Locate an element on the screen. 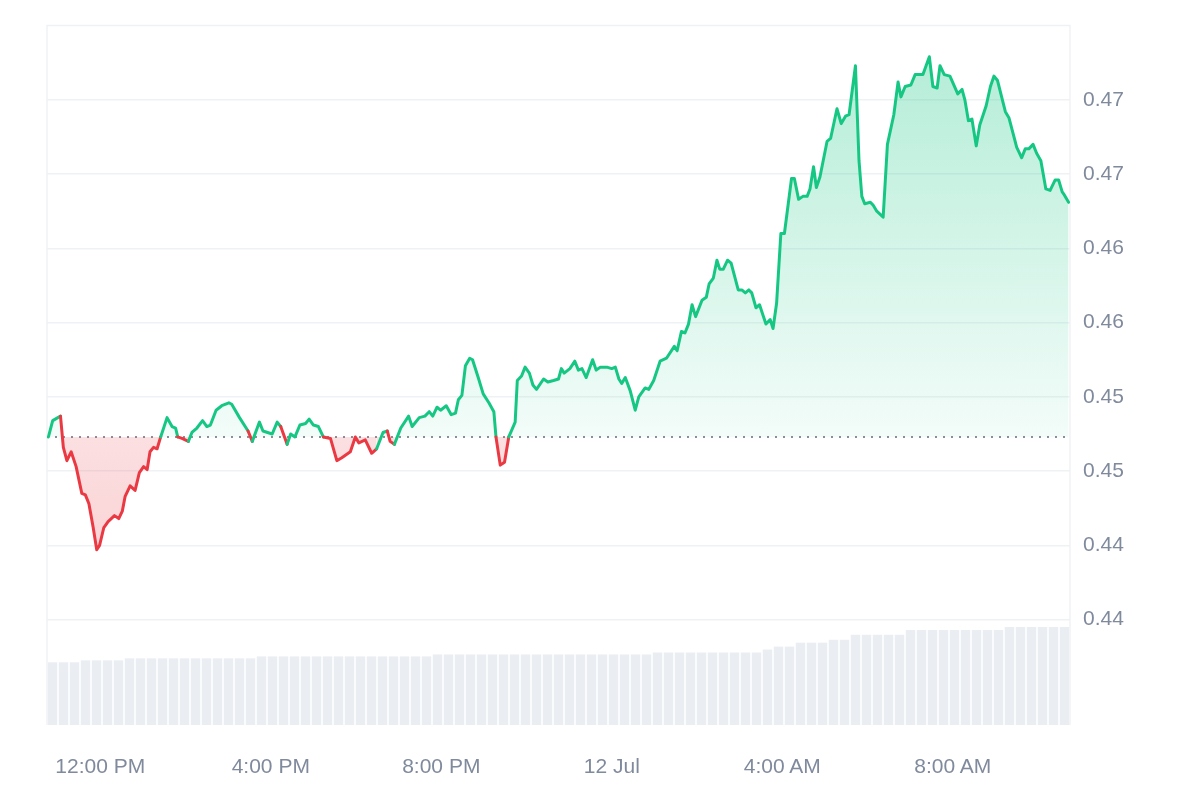 The height and width of the screenshot is (800, 1200). x-tick-label: 8:00 AM is located at coordinates (953, 766).